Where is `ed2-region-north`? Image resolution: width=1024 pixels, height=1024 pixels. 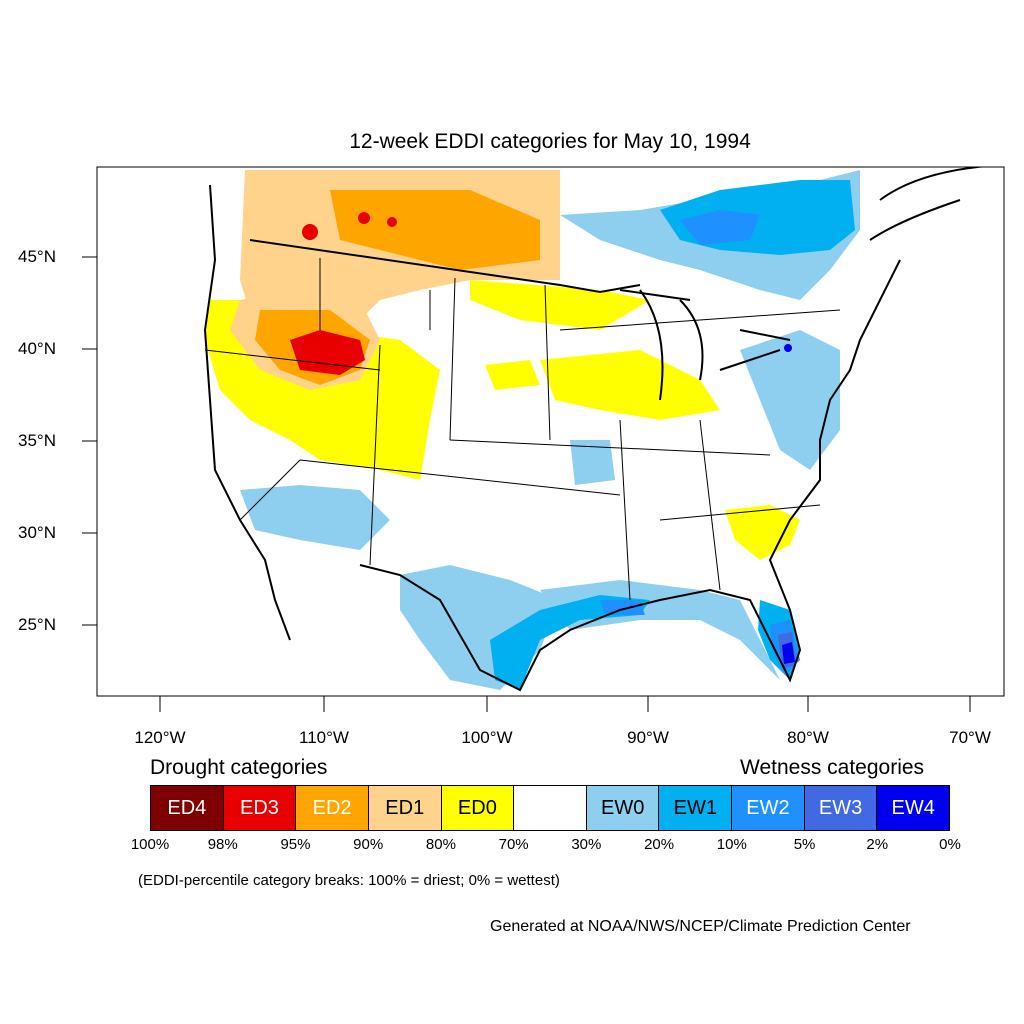 ed2-region-north is located at coordinates (435, 230).